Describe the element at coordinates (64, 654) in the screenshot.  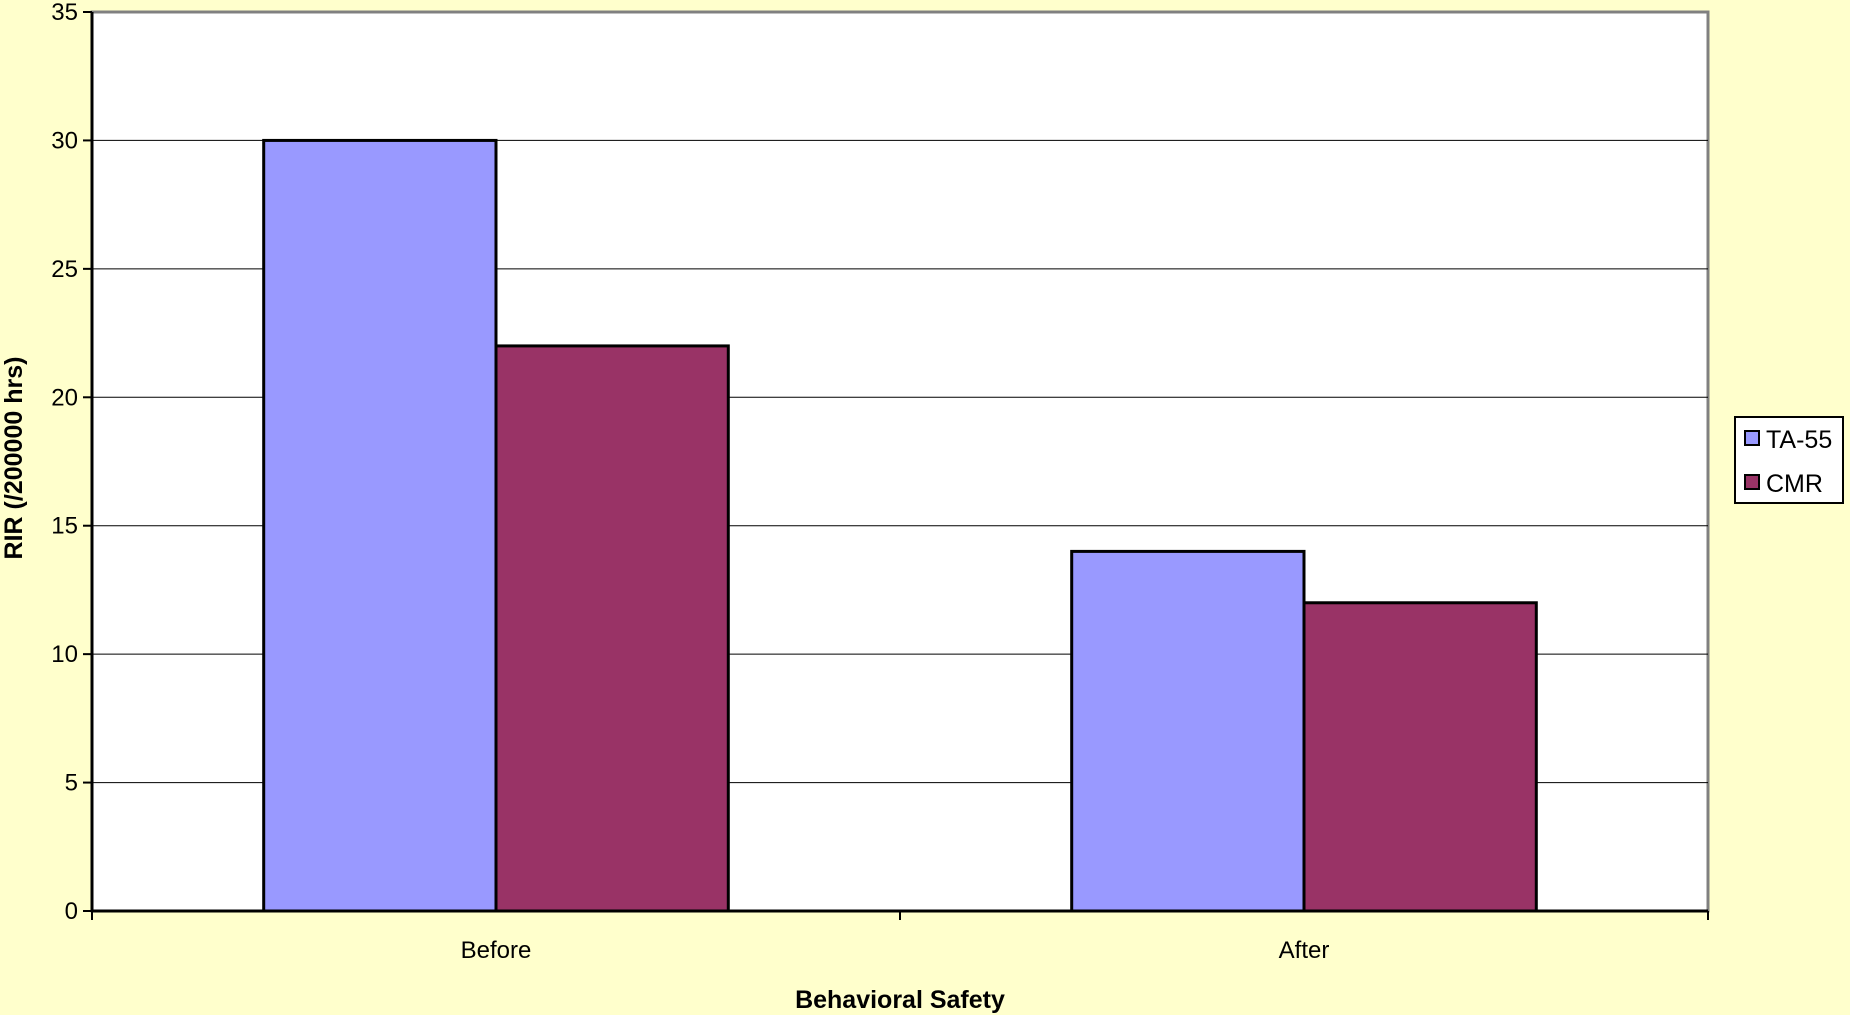
I see `y-tick-label: 10` at that location.